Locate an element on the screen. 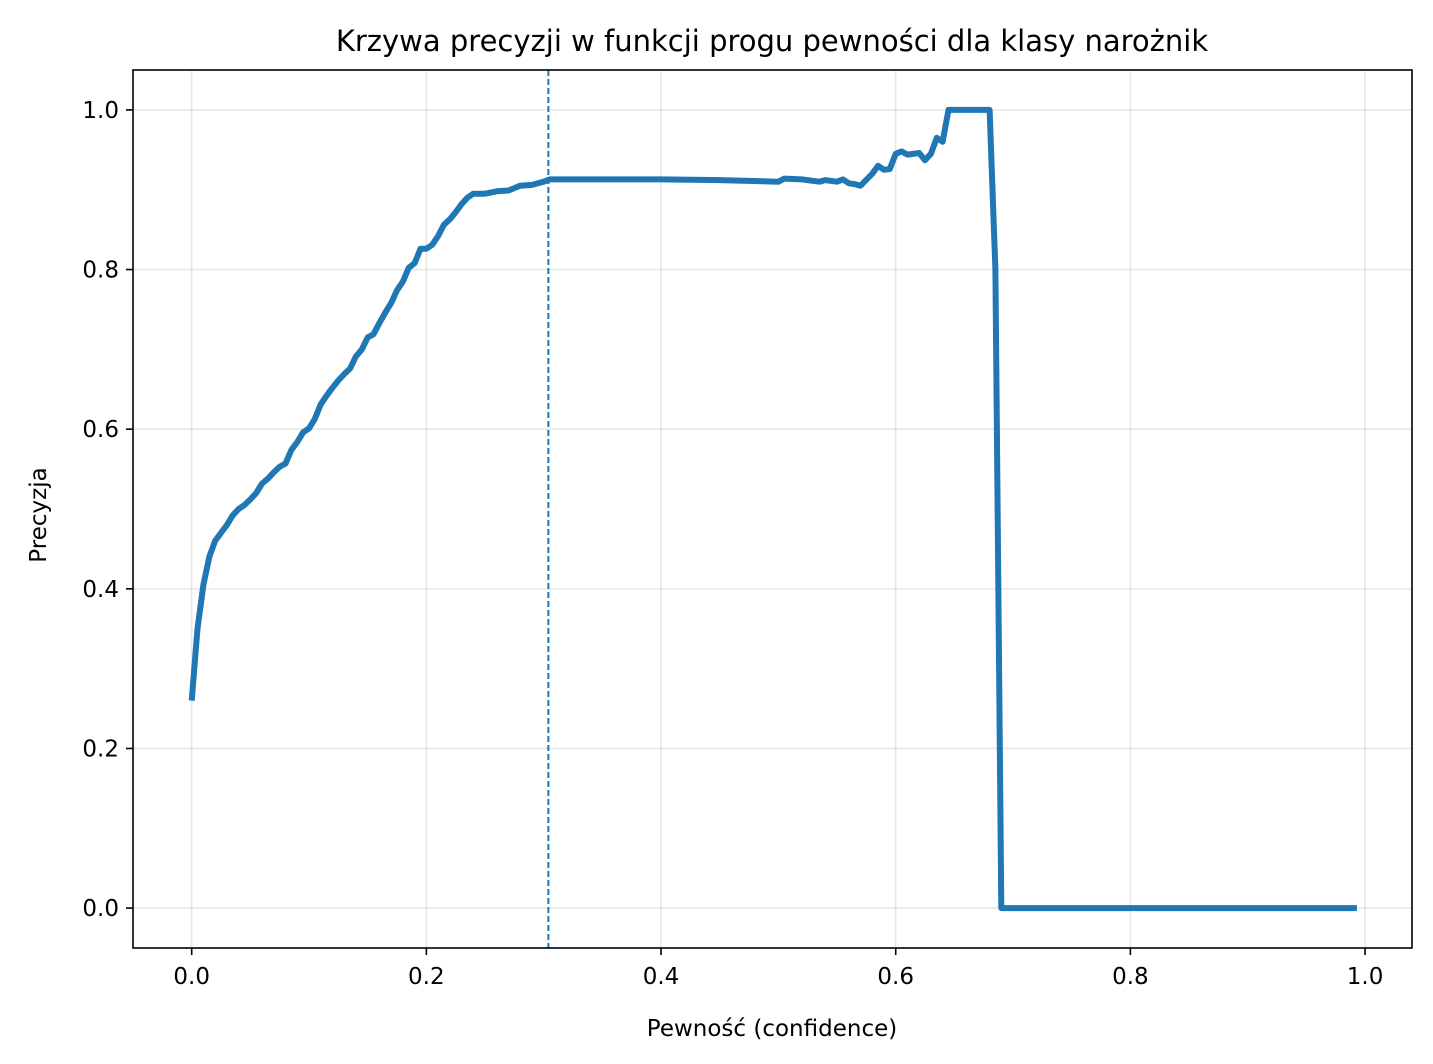 The image size is (1433, 1064). x-tick-label: 1.0 is located at coordinates (1365, 977).